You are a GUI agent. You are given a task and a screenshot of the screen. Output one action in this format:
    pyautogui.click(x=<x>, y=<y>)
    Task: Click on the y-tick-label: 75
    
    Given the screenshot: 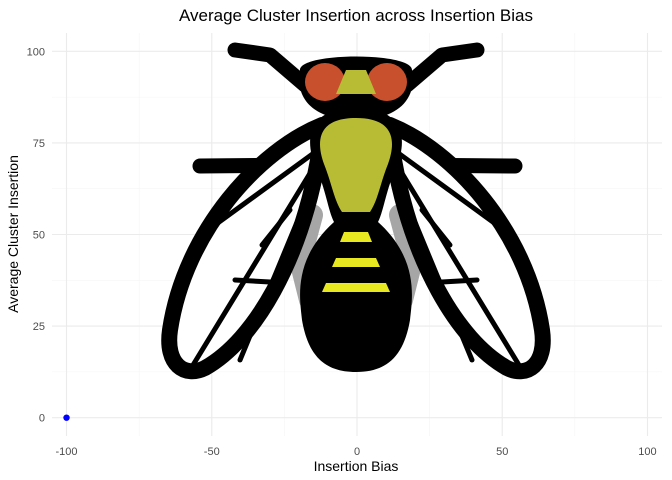 What is the action you would take?
    pyautogui.click(x=39, y=144)
    